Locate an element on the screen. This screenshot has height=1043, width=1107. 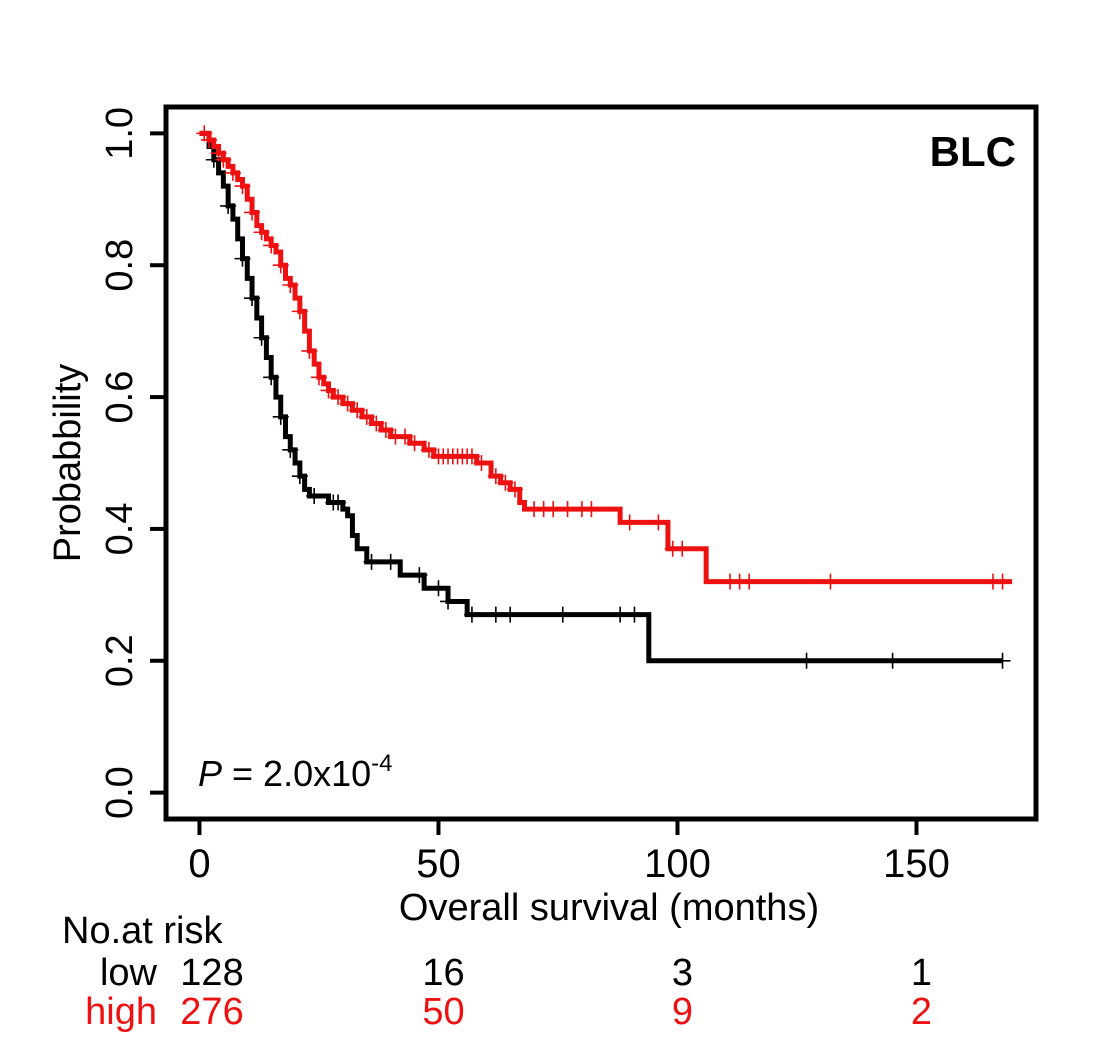
y-axis-title: Probabbility is located at coordinates (68, 463).